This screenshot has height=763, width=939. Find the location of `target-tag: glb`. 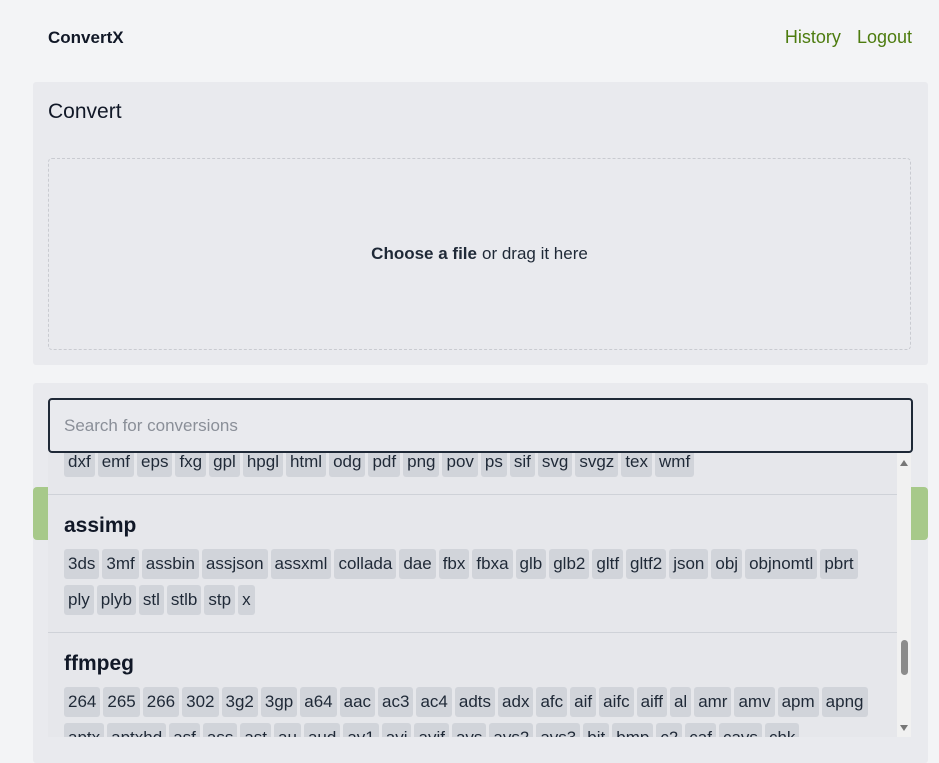

target-tag: glb is located at coordinates (531, 564).